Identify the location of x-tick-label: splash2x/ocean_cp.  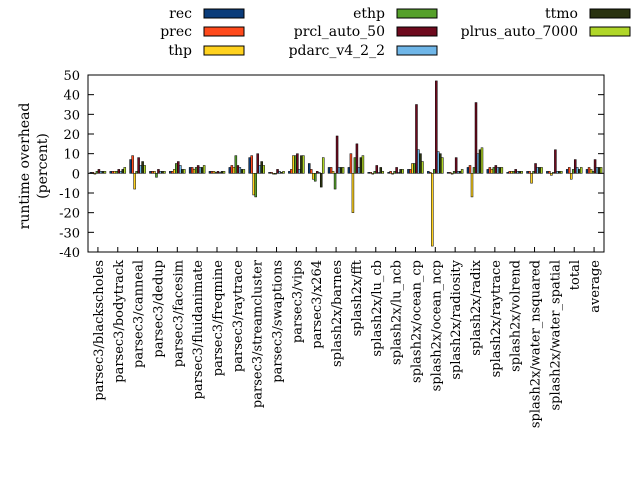
(416, 321).